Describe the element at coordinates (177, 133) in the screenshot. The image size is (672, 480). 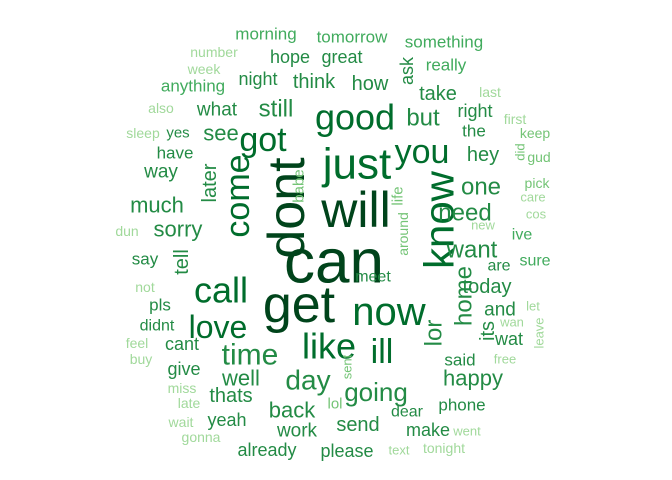
I see `word-yes: yes` at that location.